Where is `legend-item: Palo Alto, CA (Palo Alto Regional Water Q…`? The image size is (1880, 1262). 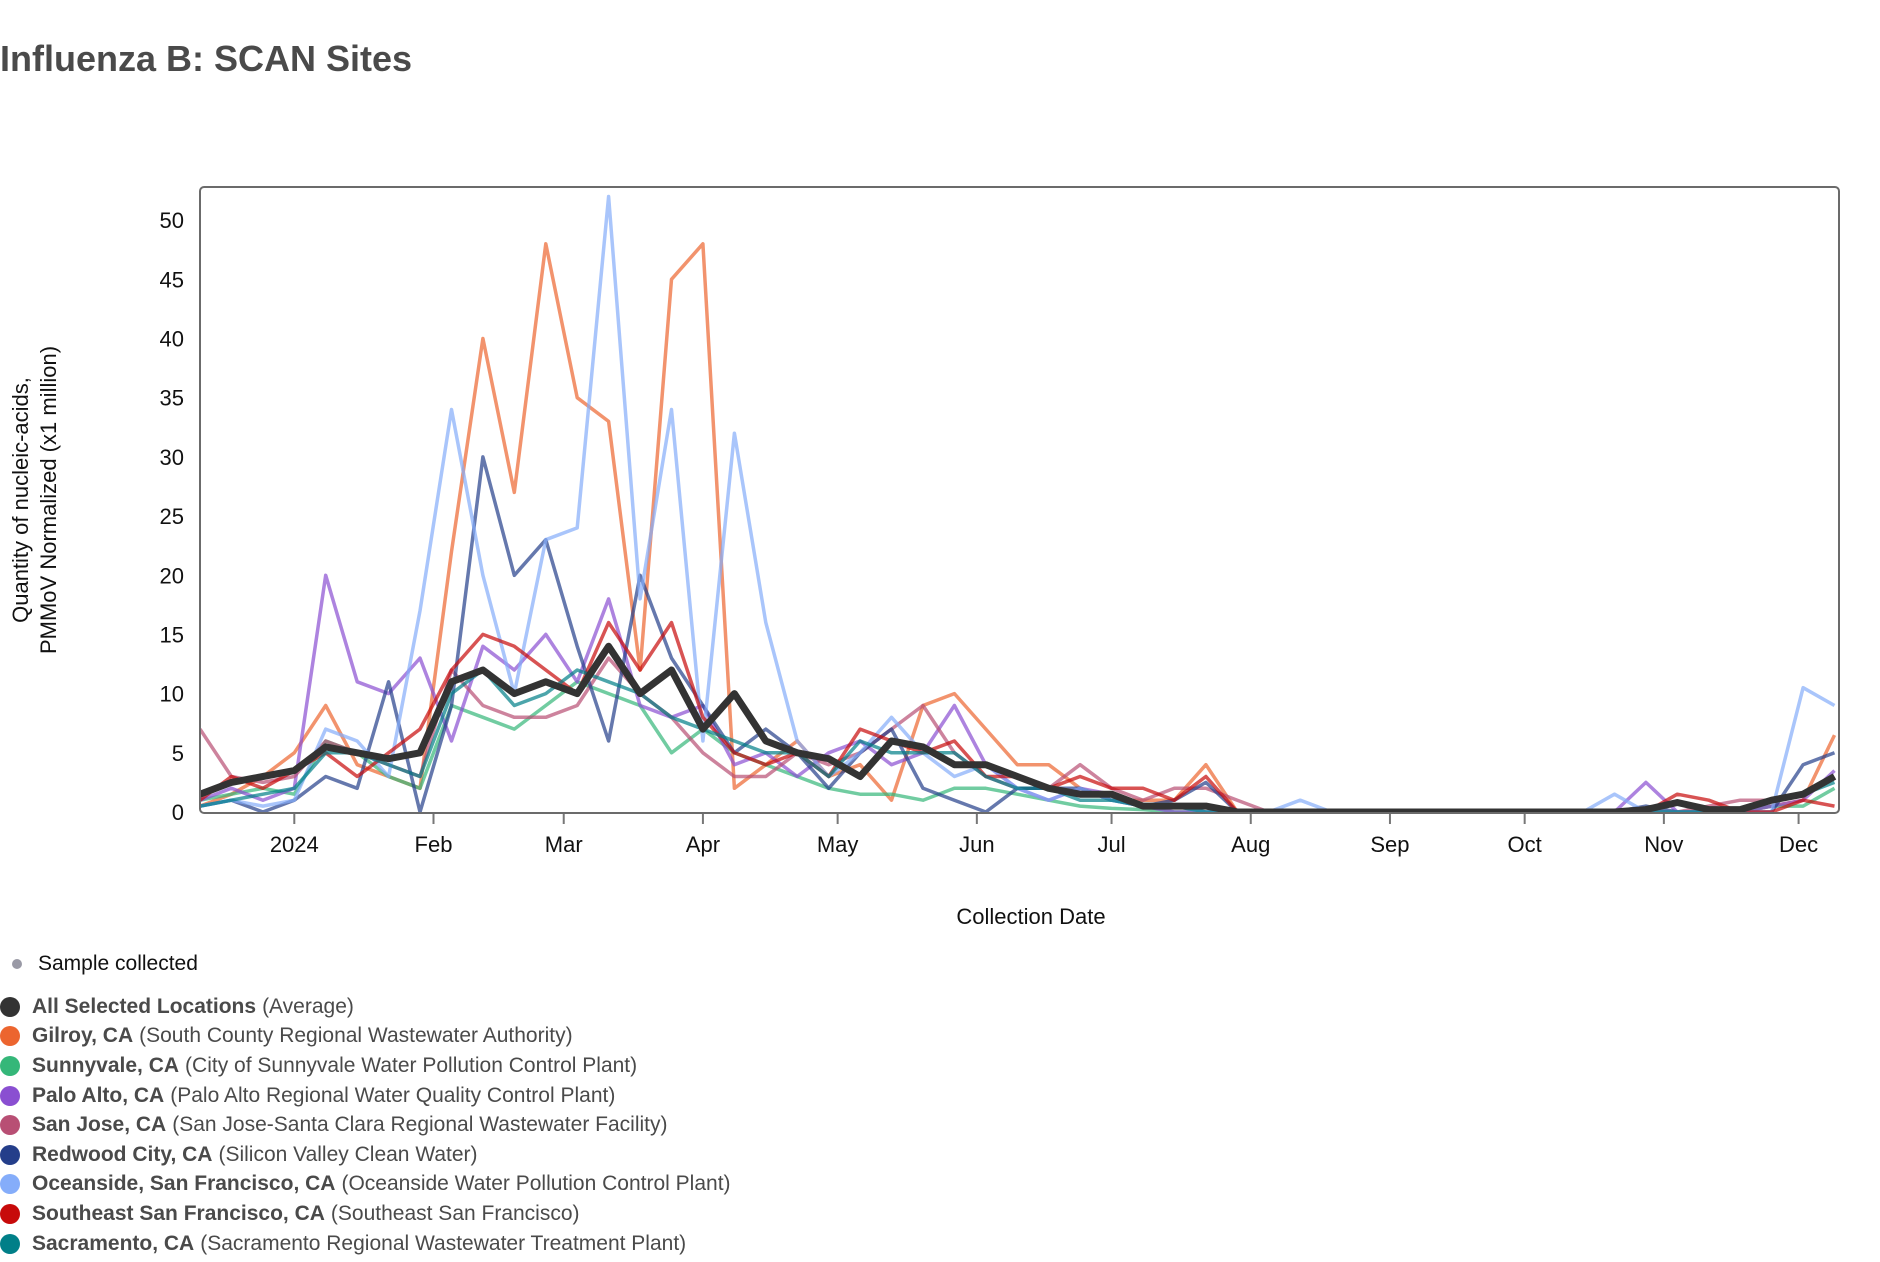
legend-item: Palo Alto, CA (Palo Alto Regional Water Q… is located at coordinates (365, 1096).